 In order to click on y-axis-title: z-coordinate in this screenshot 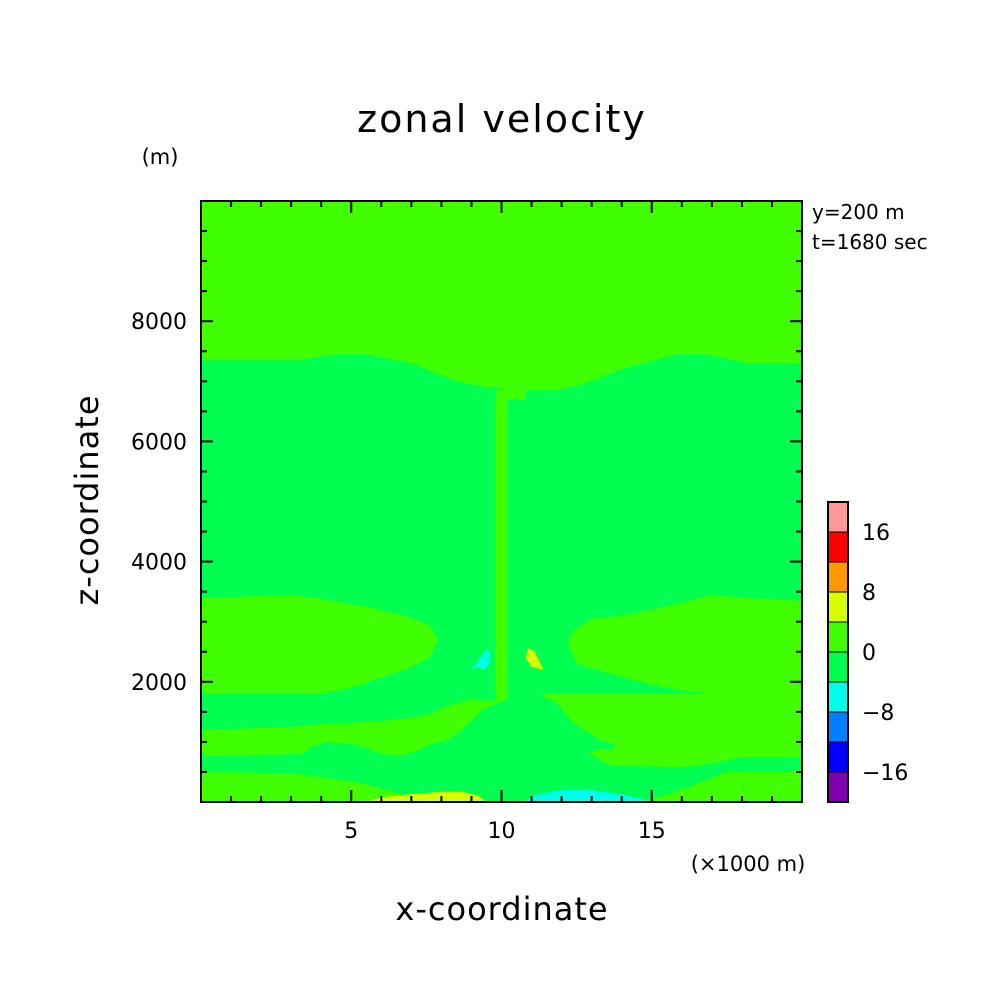, I will do `click(87, 499)`.